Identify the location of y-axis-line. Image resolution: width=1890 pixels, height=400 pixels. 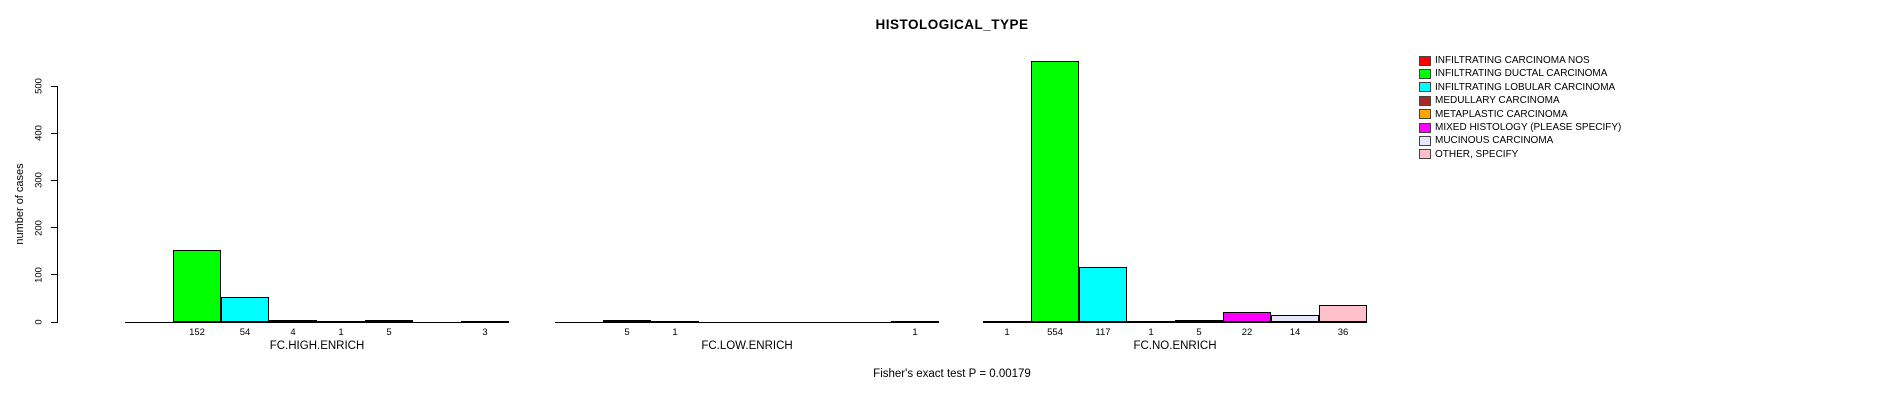
(57, 204).